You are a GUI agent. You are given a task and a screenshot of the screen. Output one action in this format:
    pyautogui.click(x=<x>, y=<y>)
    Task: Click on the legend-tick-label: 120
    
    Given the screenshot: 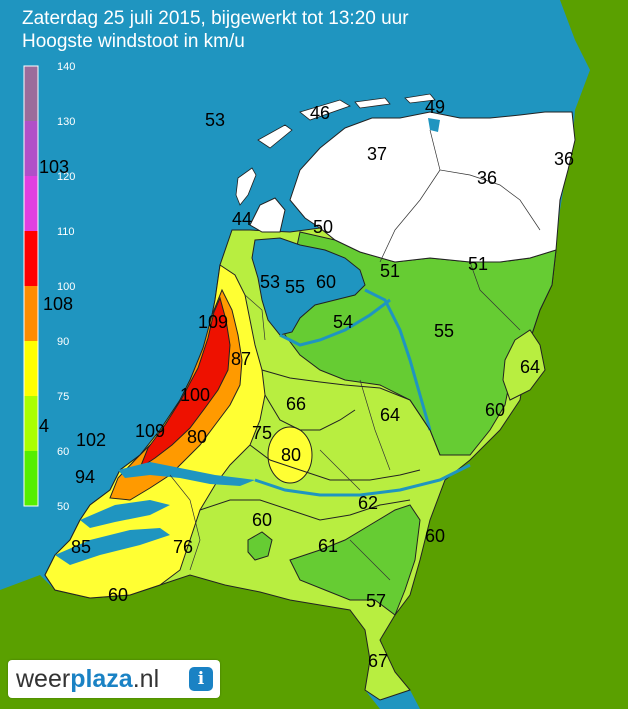 What is the action you would take?
    pyautogui.click(x=66, y=177)
    